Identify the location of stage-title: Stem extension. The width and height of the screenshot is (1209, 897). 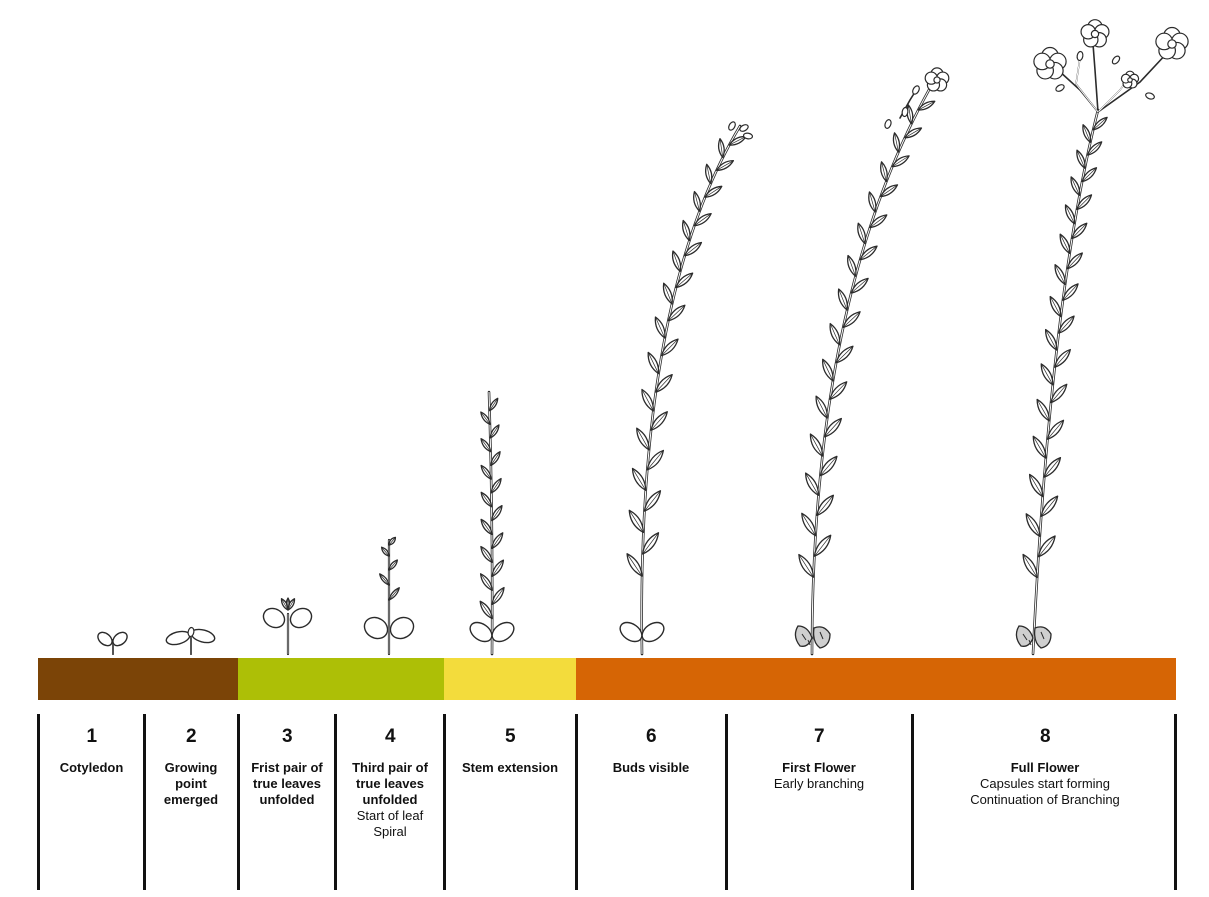
(510, 767).